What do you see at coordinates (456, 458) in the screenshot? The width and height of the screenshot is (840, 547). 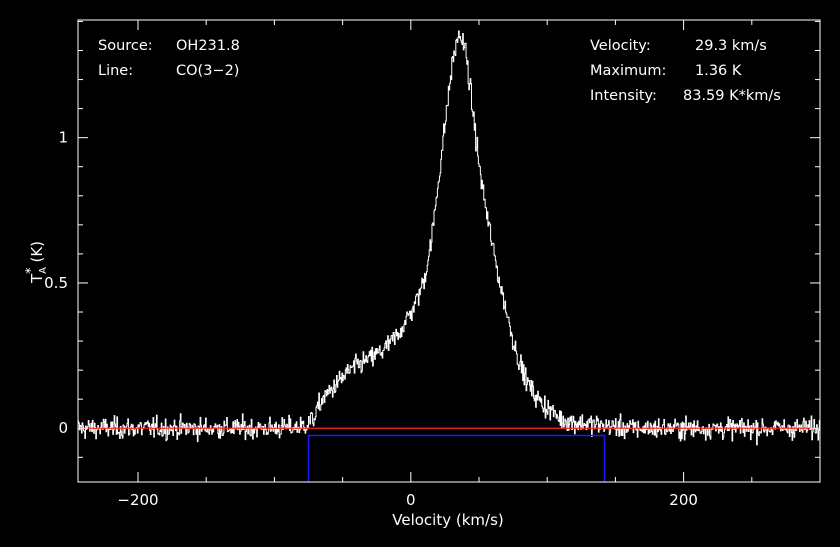 I see `integration-window` at bounding box center [456, 458].